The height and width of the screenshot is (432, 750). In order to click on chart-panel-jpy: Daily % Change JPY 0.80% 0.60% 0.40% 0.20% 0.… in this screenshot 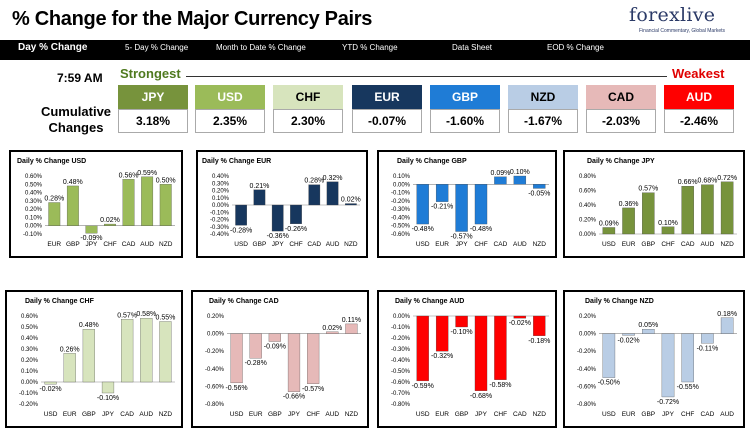, I will do `click(654, 204)`.